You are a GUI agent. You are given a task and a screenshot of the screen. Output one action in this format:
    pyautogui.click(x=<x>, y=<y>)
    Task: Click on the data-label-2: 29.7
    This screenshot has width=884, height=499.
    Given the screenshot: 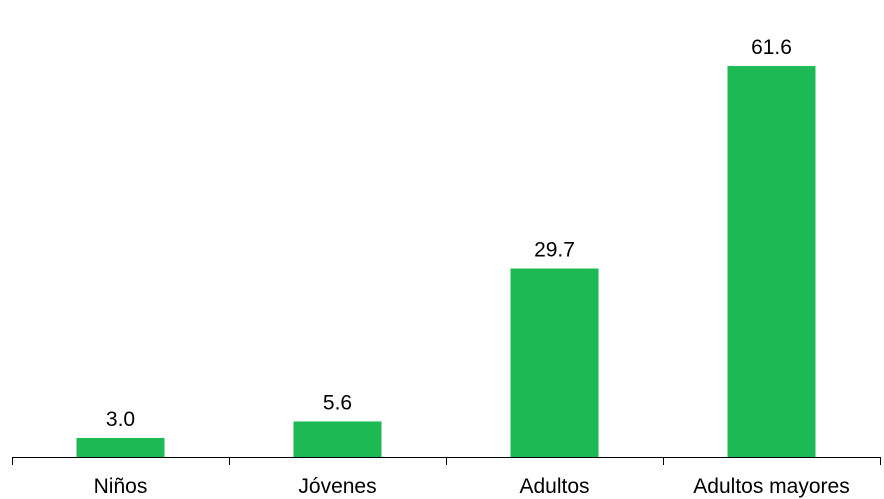 What is the action you would take?
    pyautogui.click(x=554, y=250)
    